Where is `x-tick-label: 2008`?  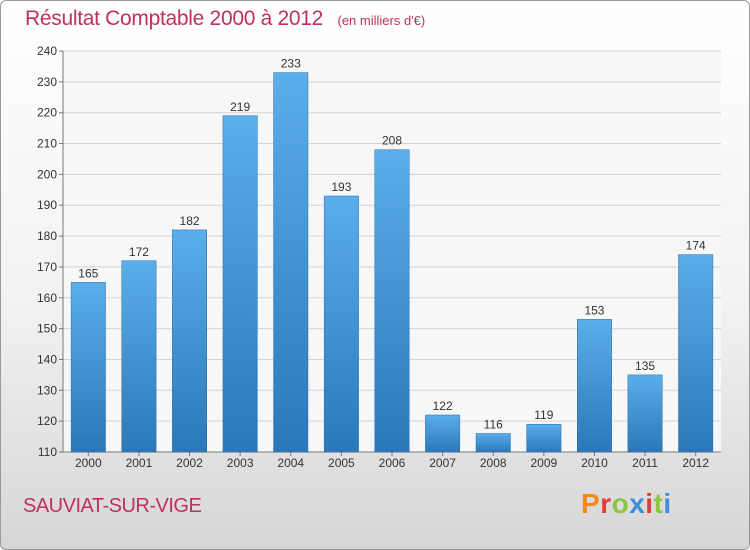 x-tick-label: 2008 is located at coordinates (493, 463).